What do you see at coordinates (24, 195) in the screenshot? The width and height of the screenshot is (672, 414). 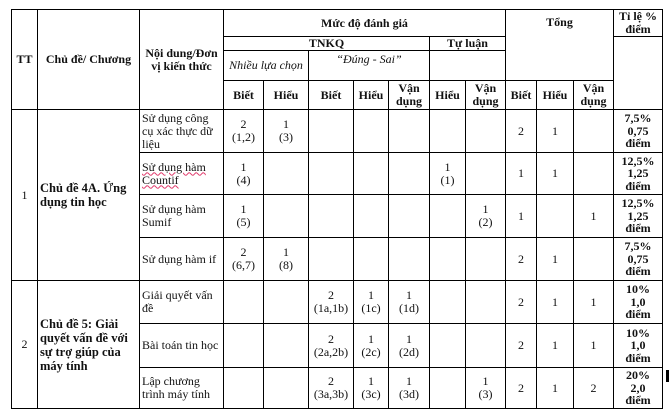 I see `row-number: 1` at bounding box center [24, 195].